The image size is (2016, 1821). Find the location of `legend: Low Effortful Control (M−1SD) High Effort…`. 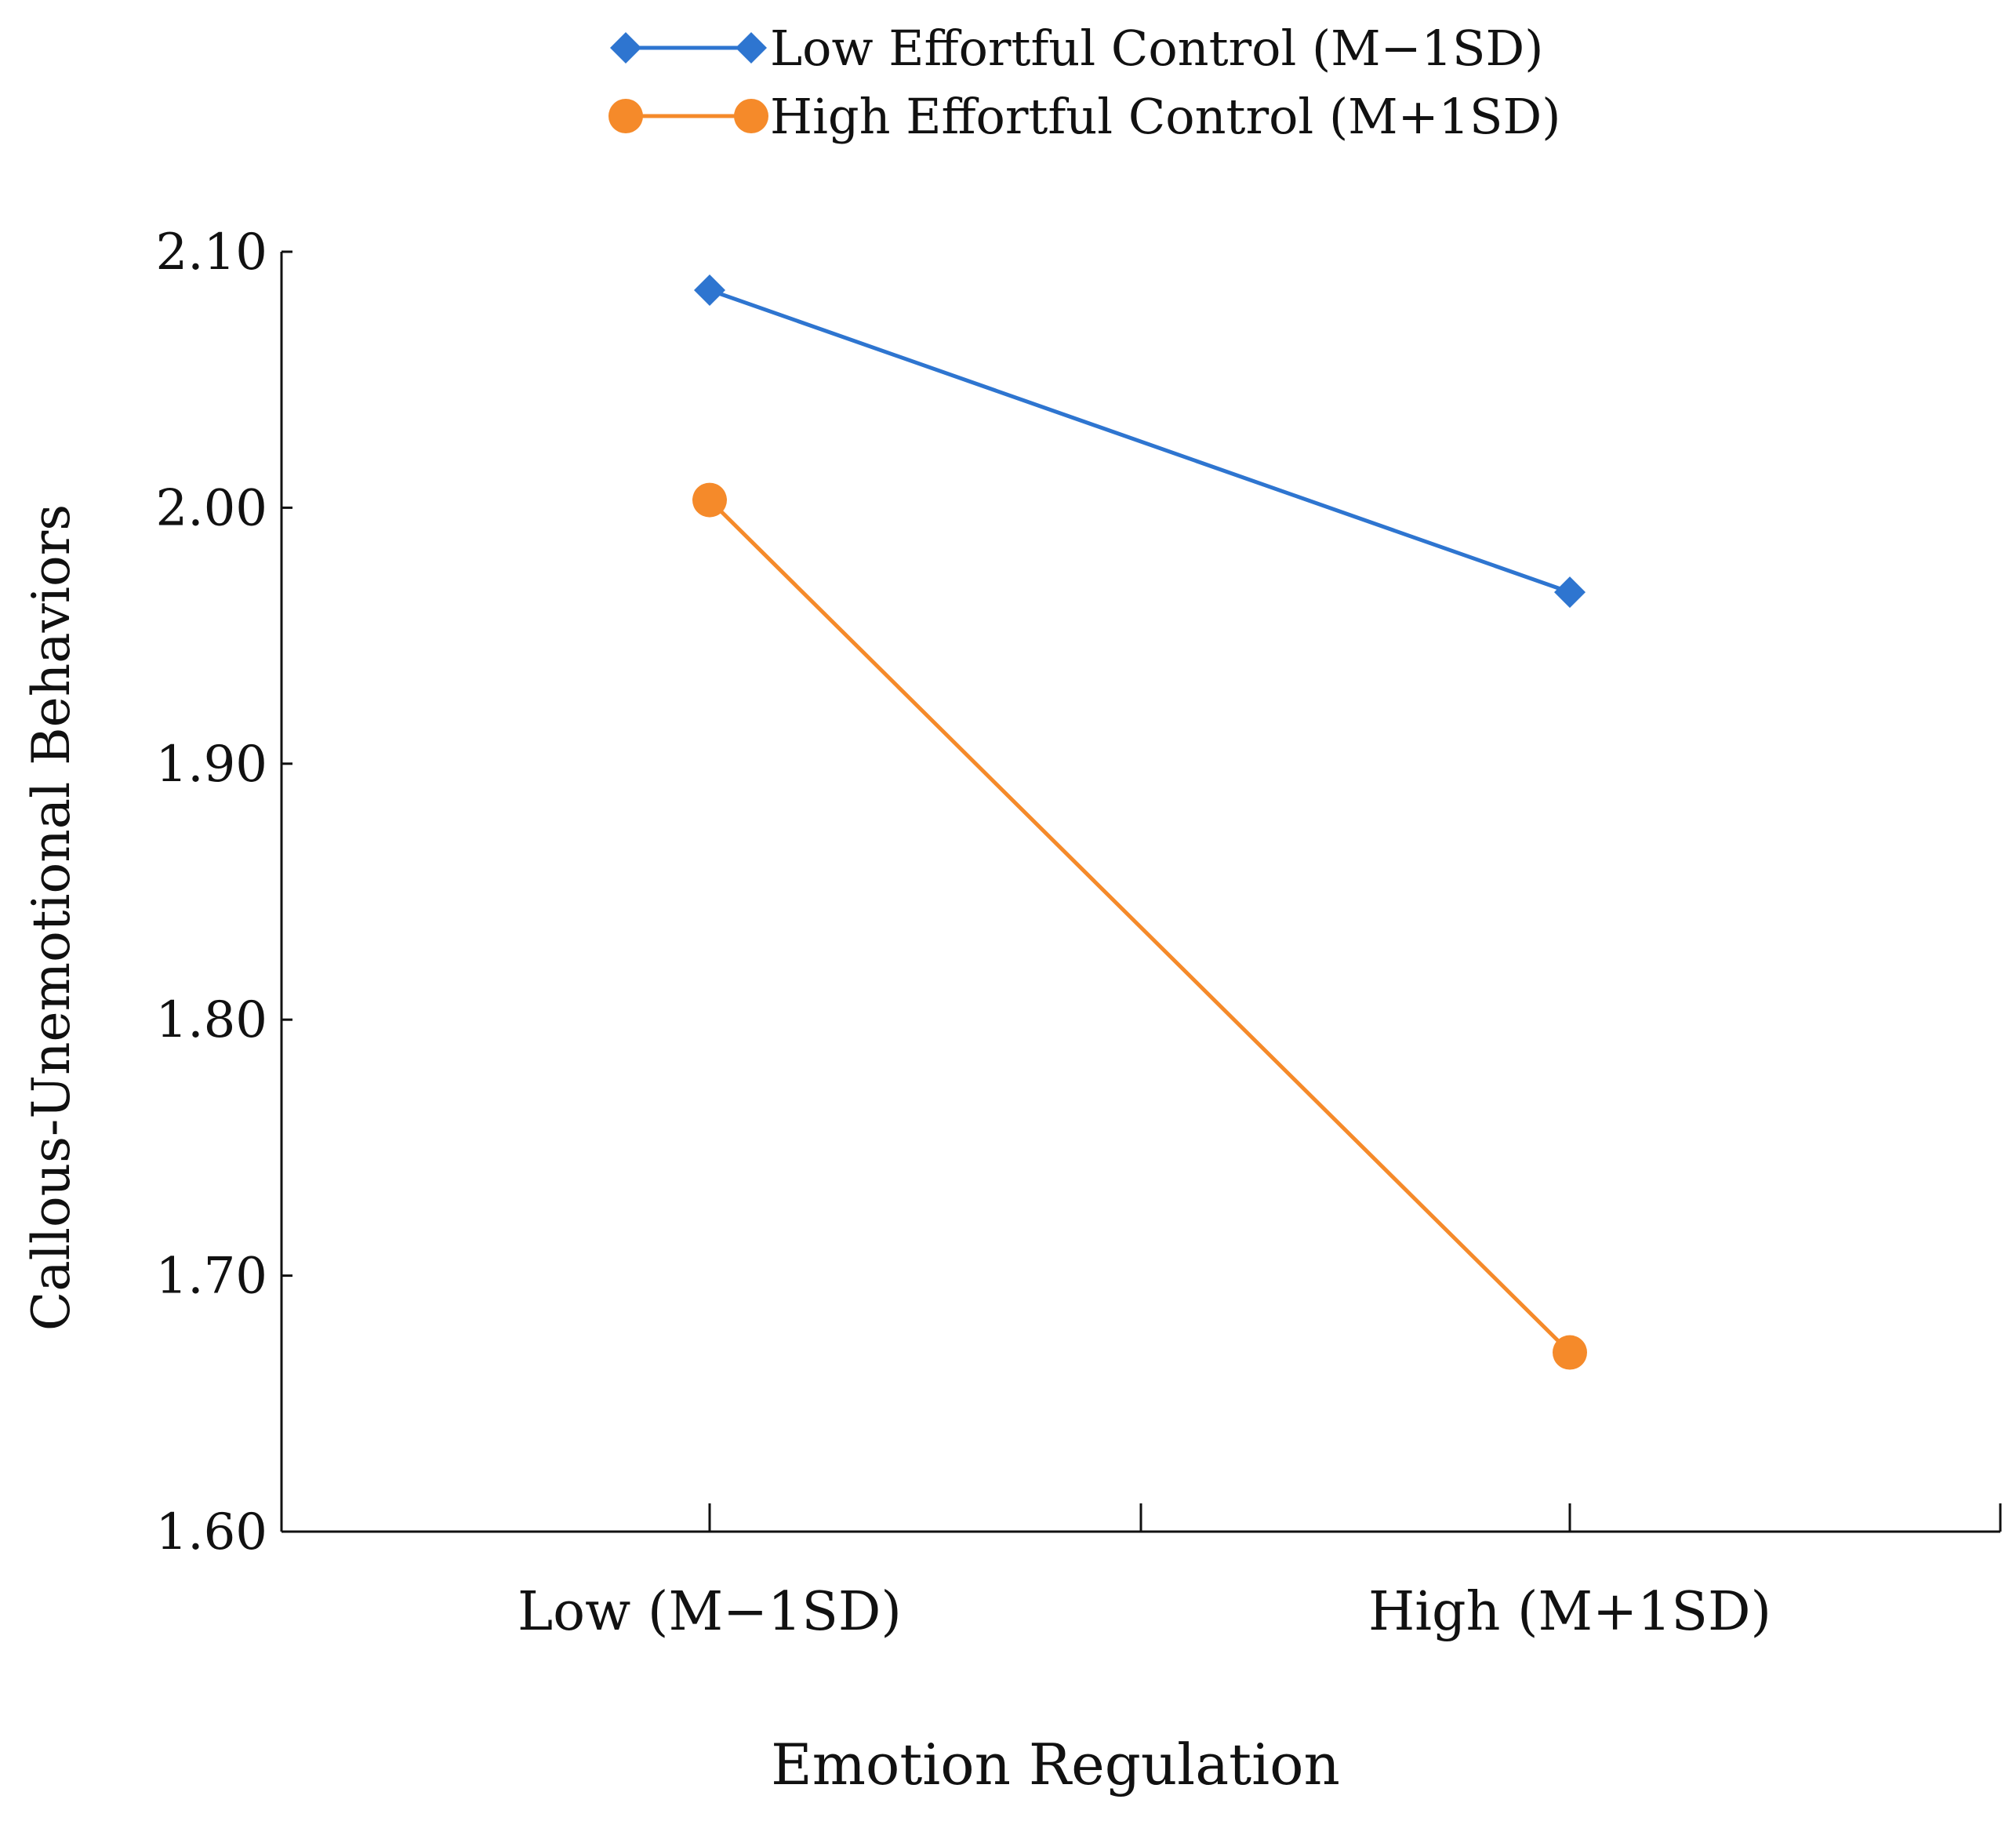

legend: Low Effortful Control (M−1SD) High Effort… is located at coordinates (1084, 82).